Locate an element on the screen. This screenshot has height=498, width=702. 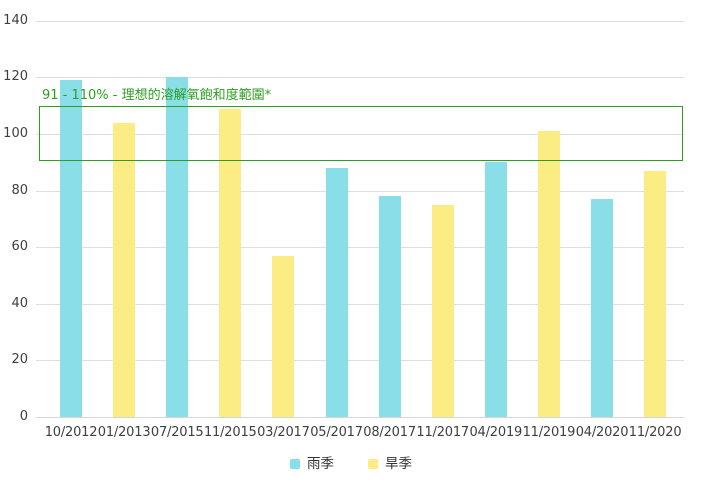
y-axis-tick-label: 100 is located at coordinates (15, 133).